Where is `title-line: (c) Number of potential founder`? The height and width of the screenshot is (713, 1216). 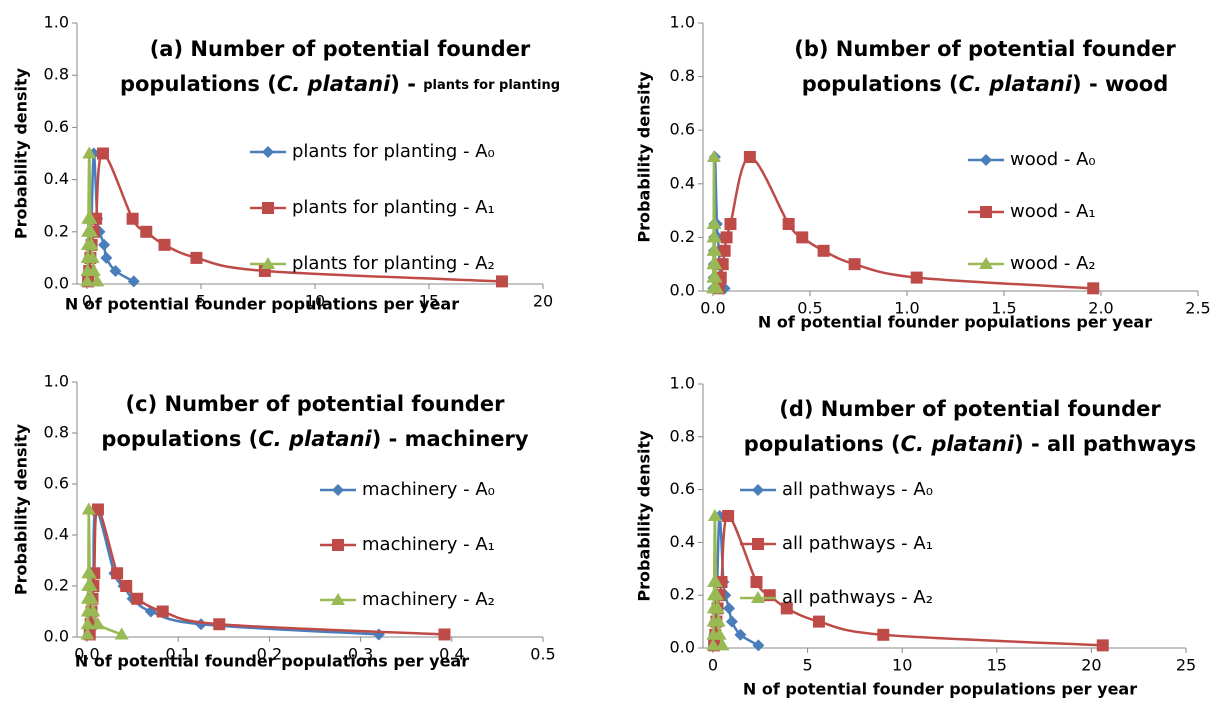
title-line: (c) Number of potential founder is located at coordinates (316, 404).